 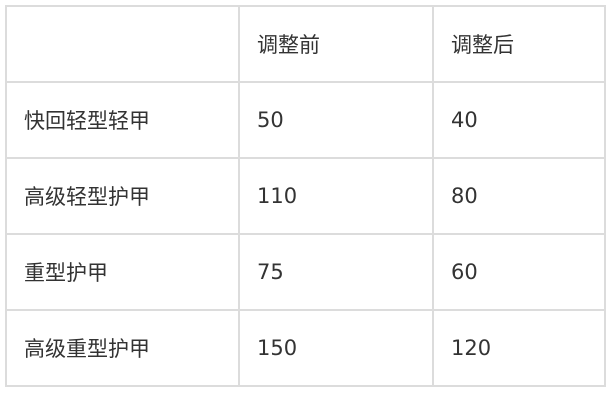 I want to click on row-label: 高级重型护甲, so click(x=122, y=348).